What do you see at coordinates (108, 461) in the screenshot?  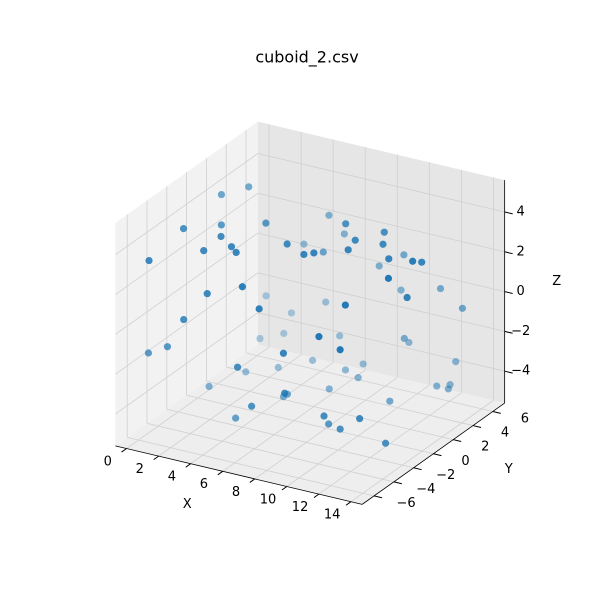 I see `x-tick-label: 0` at bounding box center [108, 461].